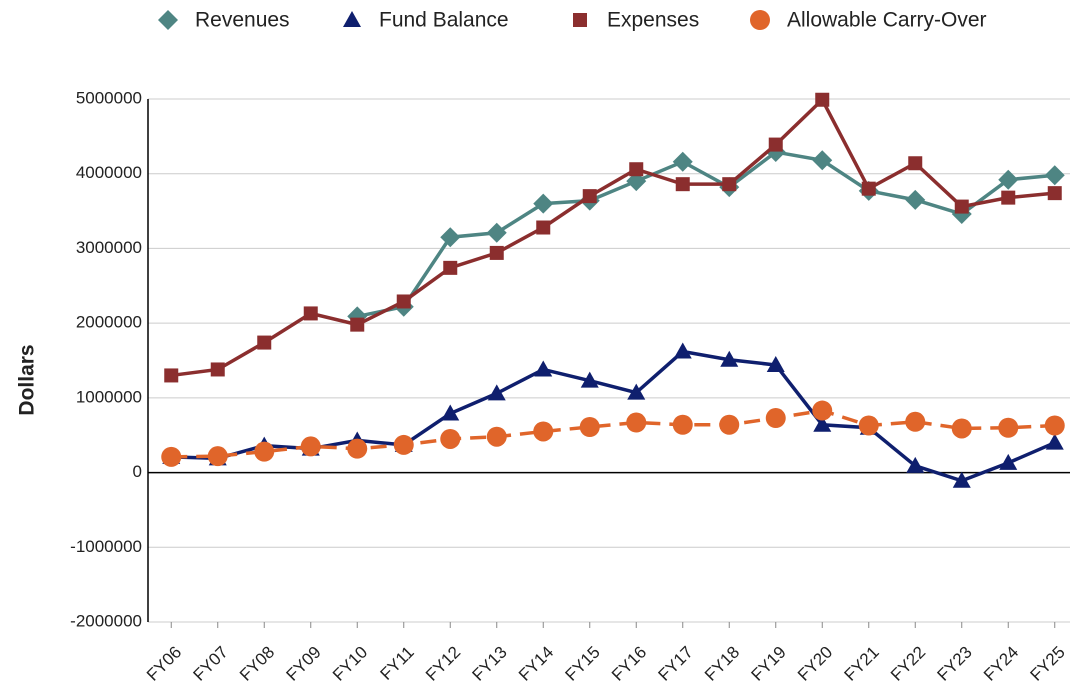 This screenshot has height=694, width=1070. Describe the element at coordinates (109, 247) in the screenshot. I see `y-tick-label: 3000000` at that location.